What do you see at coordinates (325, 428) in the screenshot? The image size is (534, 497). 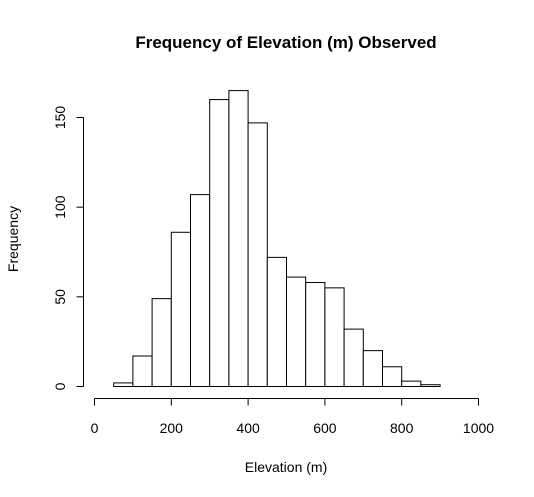 I see `x-tick-label: 600` at bounding box center [325, 428].